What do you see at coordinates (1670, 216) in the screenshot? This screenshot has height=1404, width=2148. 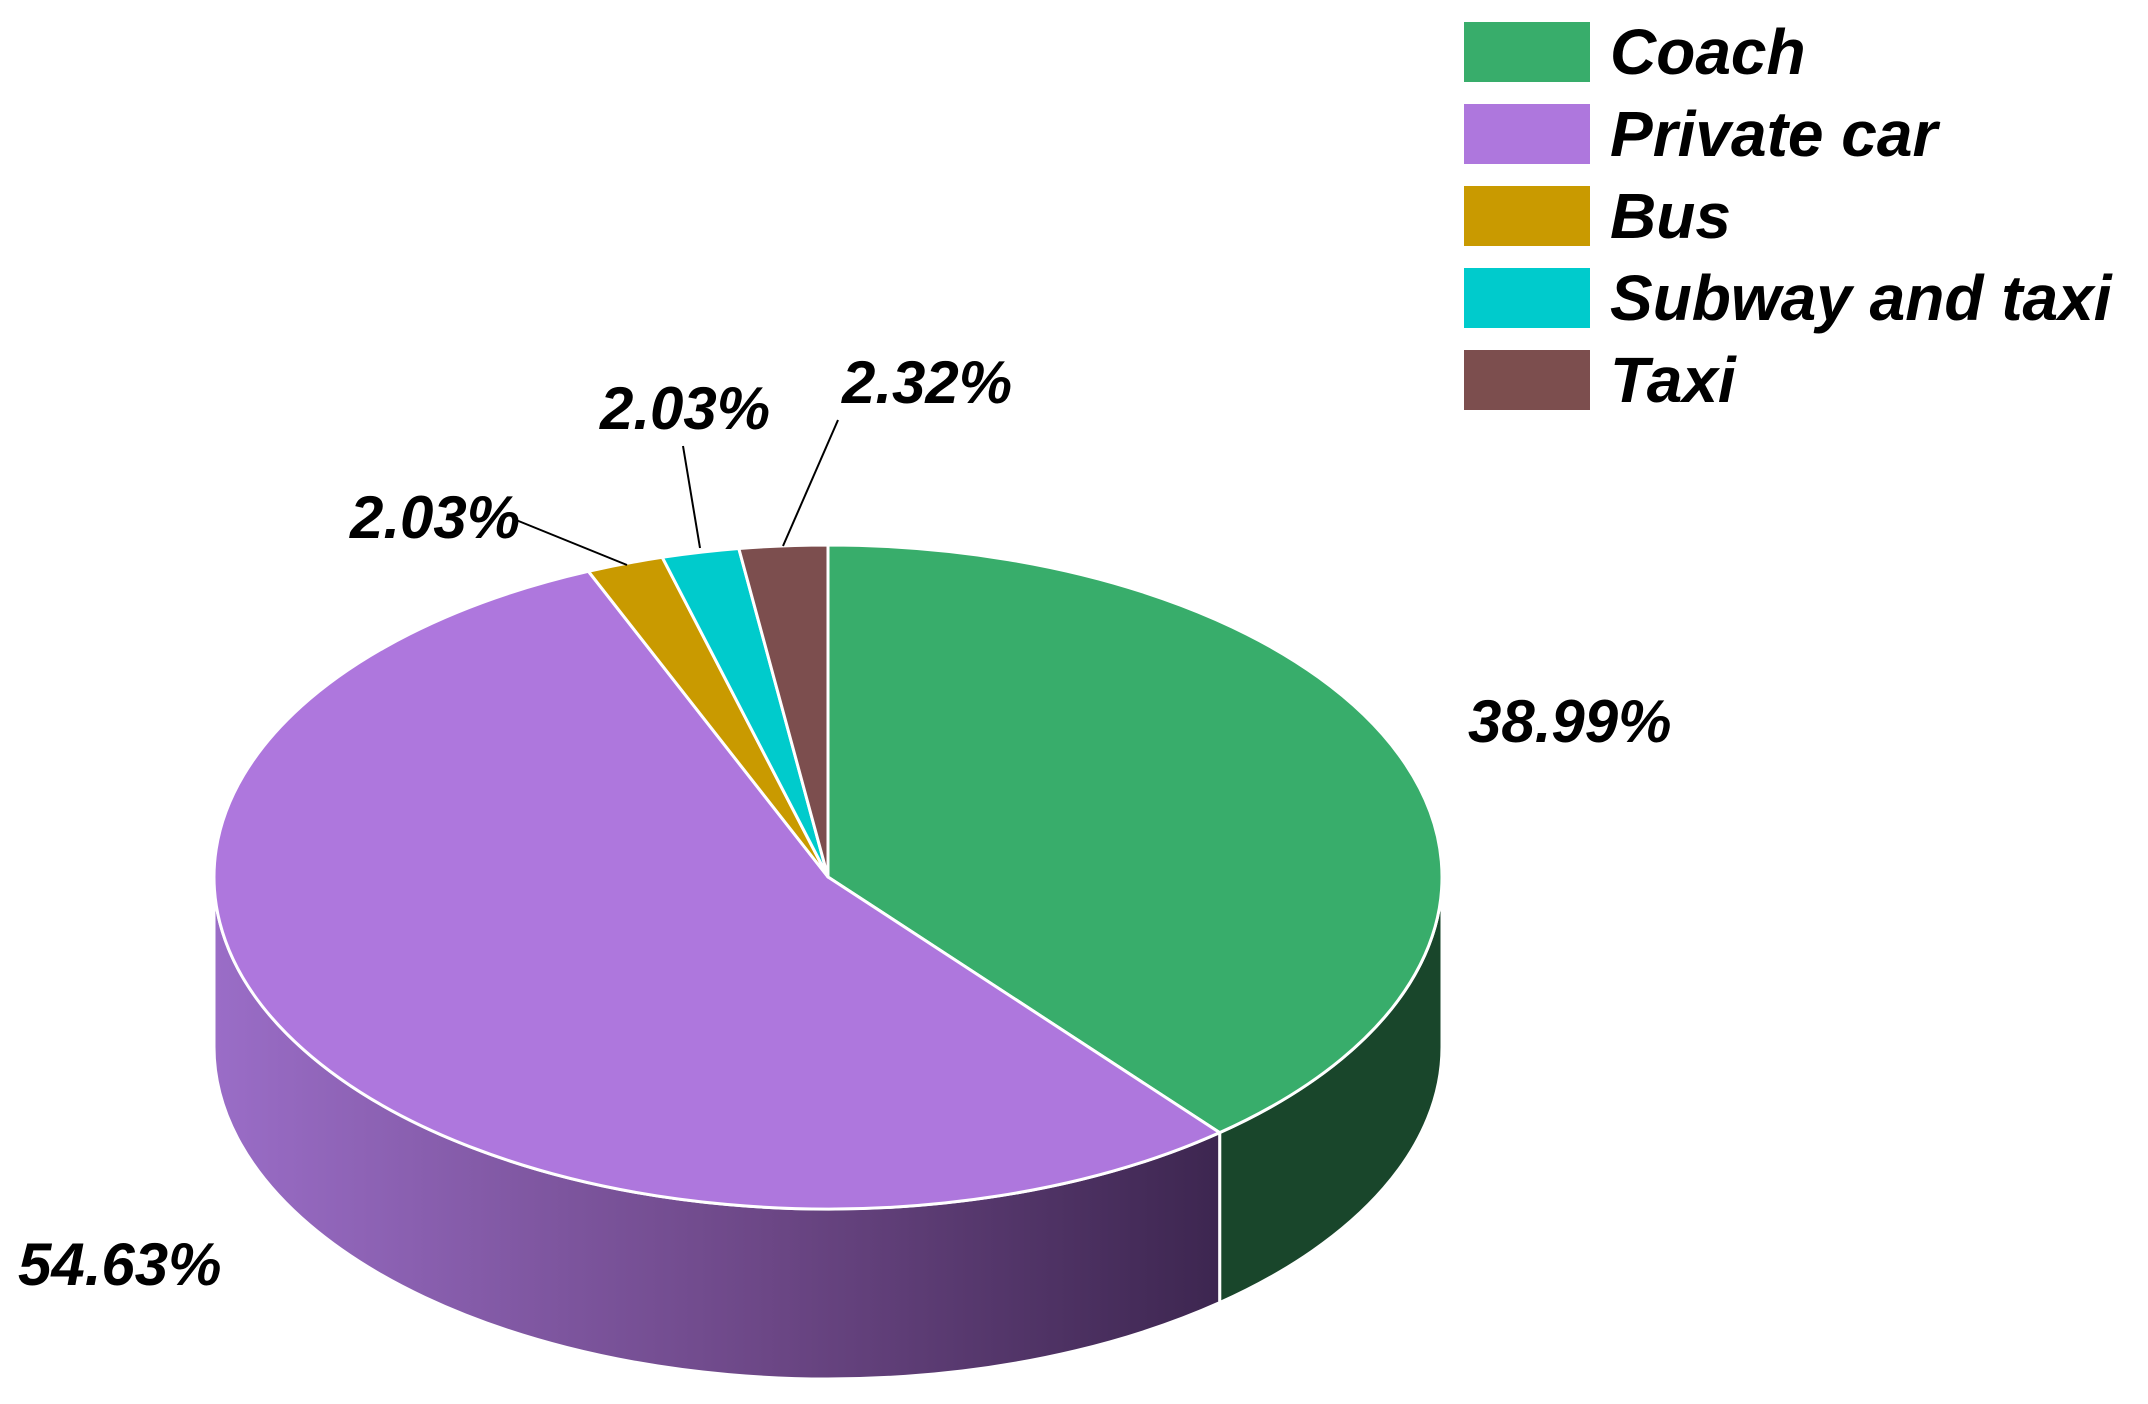 I see `legend-label-bus: Bus` at bounding box center [1670, 216].